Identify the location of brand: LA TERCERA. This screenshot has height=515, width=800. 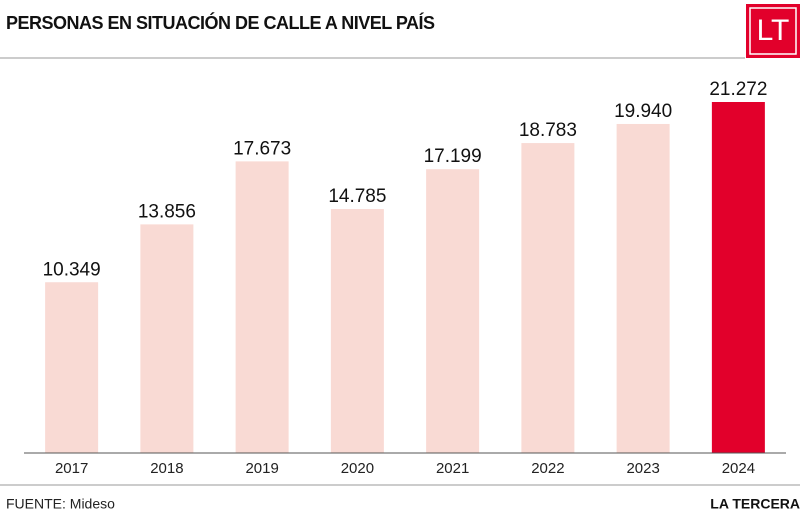
(755, 504).